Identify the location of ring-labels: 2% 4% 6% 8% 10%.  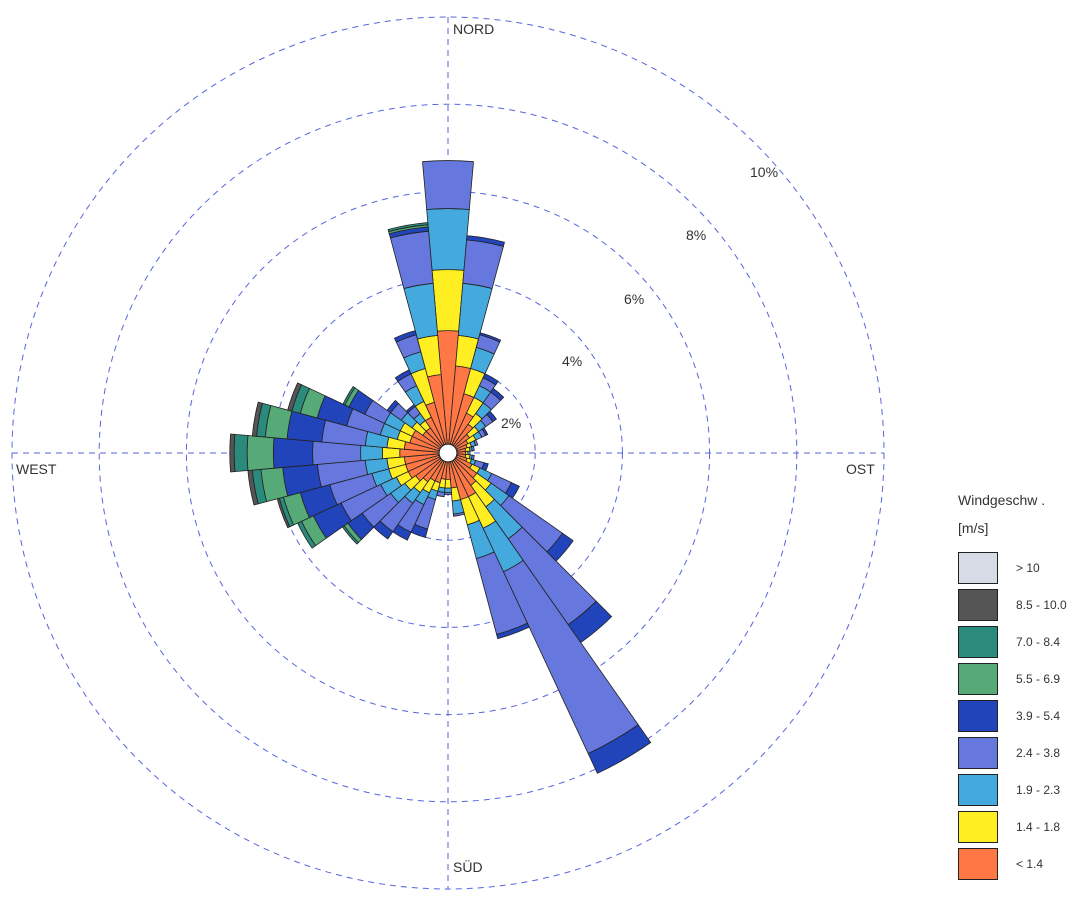
(639, 297).